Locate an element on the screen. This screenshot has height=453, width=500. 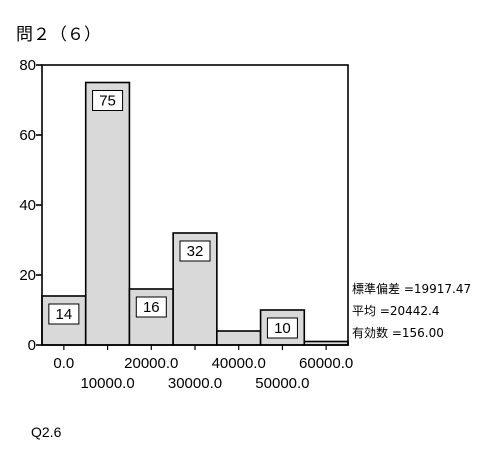
data-label-group: 16 is located at coordinates (151, 307).